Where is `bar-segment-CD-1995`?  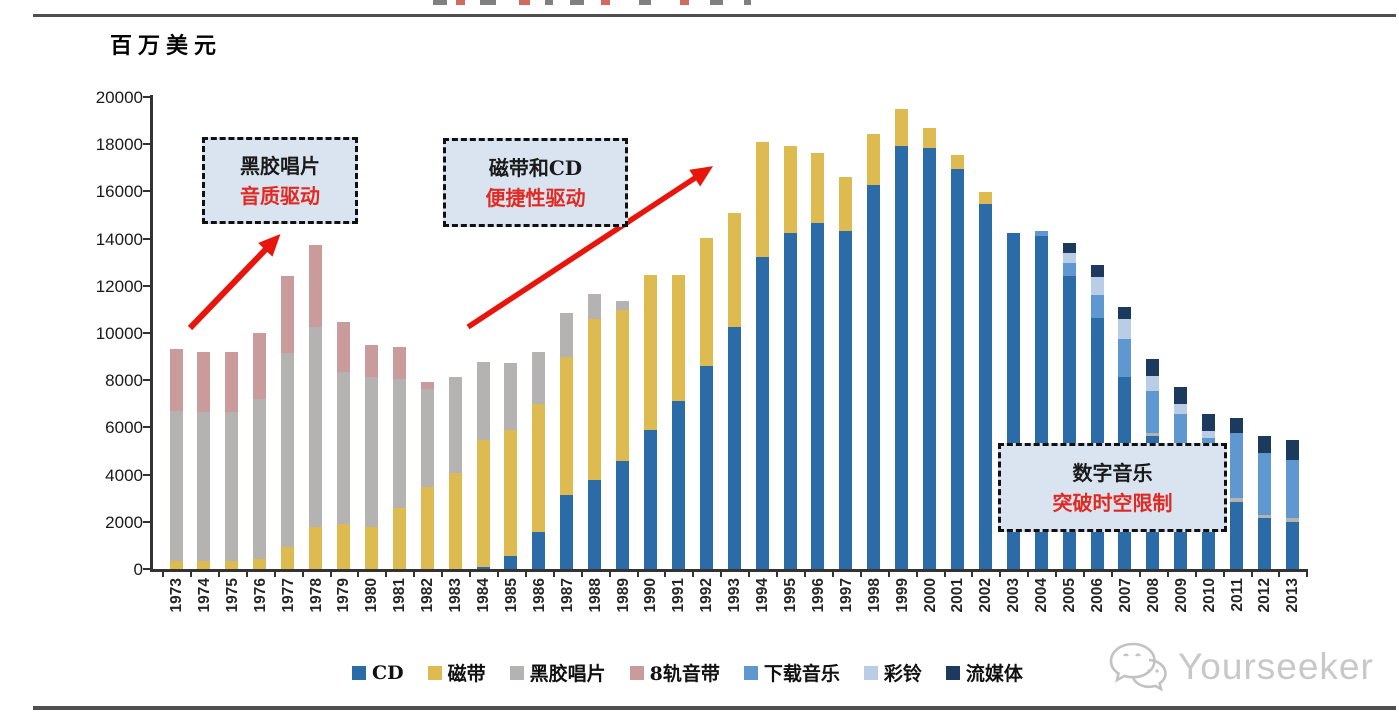 bar-segment-CD-1995 is located at coordinates (790, 400).